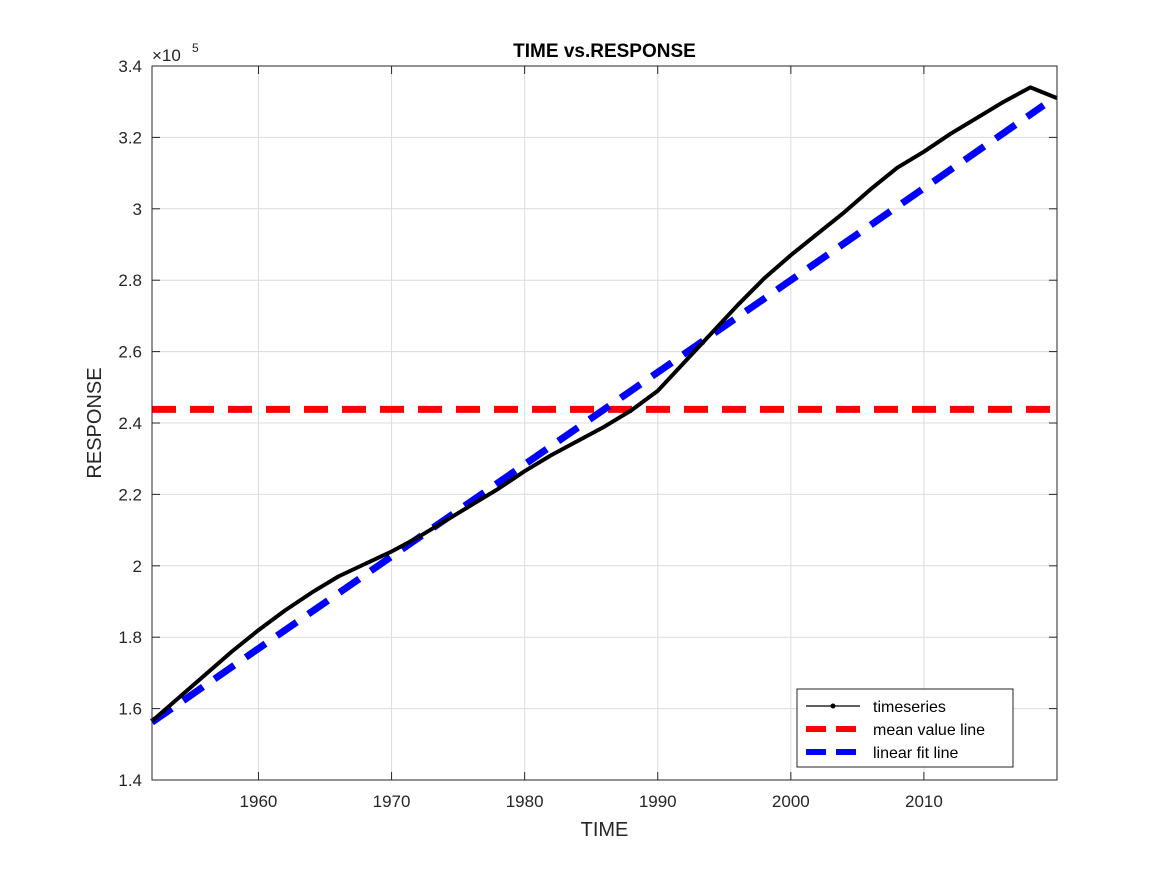 This screenshot has height=875, width=1167. Describe the element at coordinates (130, 709) in the screenshot. I see `y-tick-label: 1.6` at that location.